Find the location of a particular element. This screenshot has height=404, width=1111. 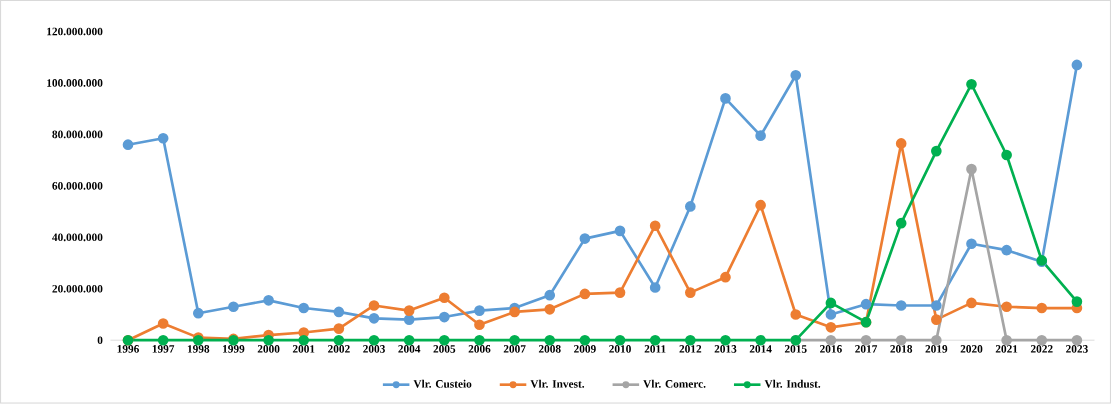

legend-label: Vlr. Comerc. is located at coordinates (674, 383).